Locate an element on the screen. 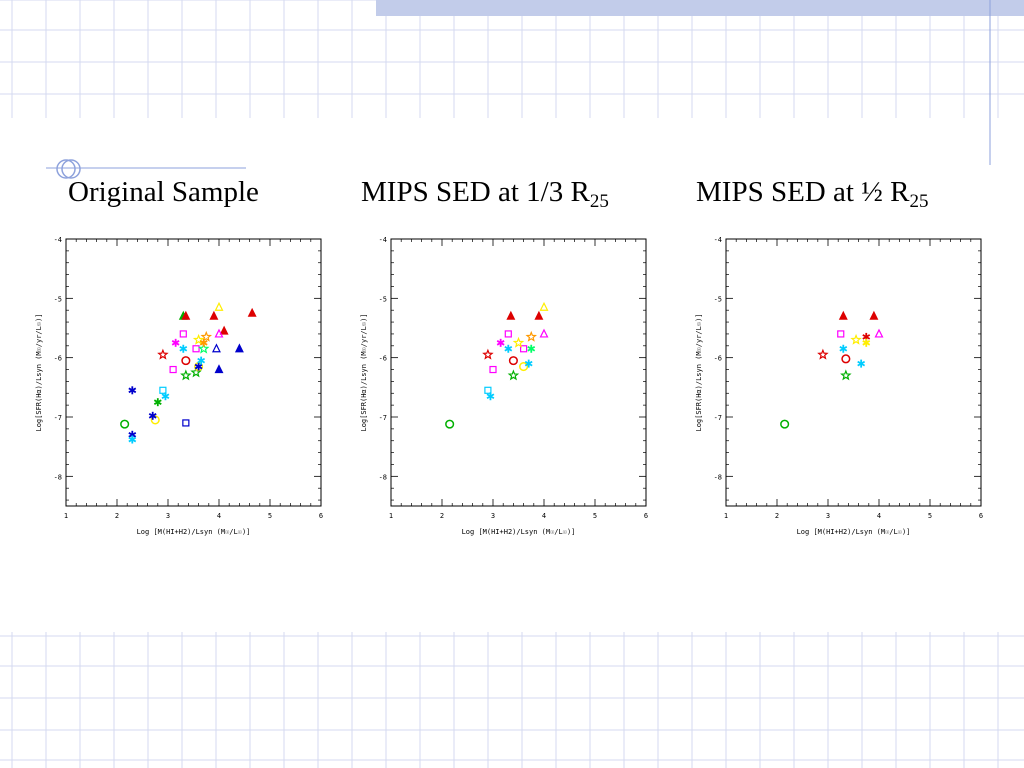  heading-mips-third: MIPS SED at 1/3 R25 is located at coordinates (485, 194).